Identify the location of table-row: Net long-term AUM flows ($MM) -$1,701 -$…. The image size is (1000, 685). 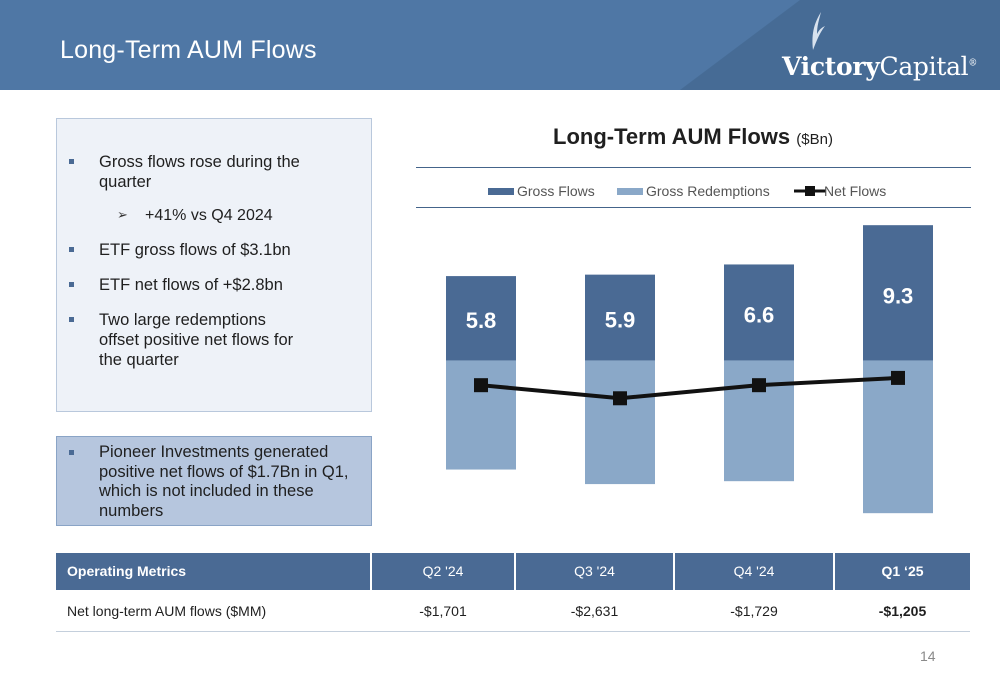
(513, 611).